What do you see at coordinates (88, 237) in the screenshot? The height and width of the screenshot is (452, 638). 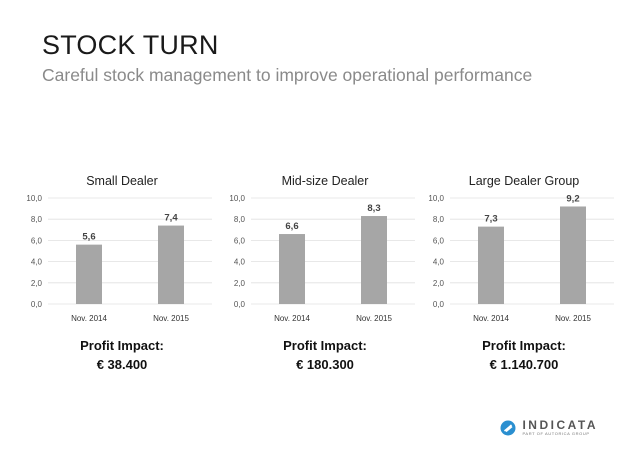 I see `data-label: 5,6` at bounding box center [88, 237].